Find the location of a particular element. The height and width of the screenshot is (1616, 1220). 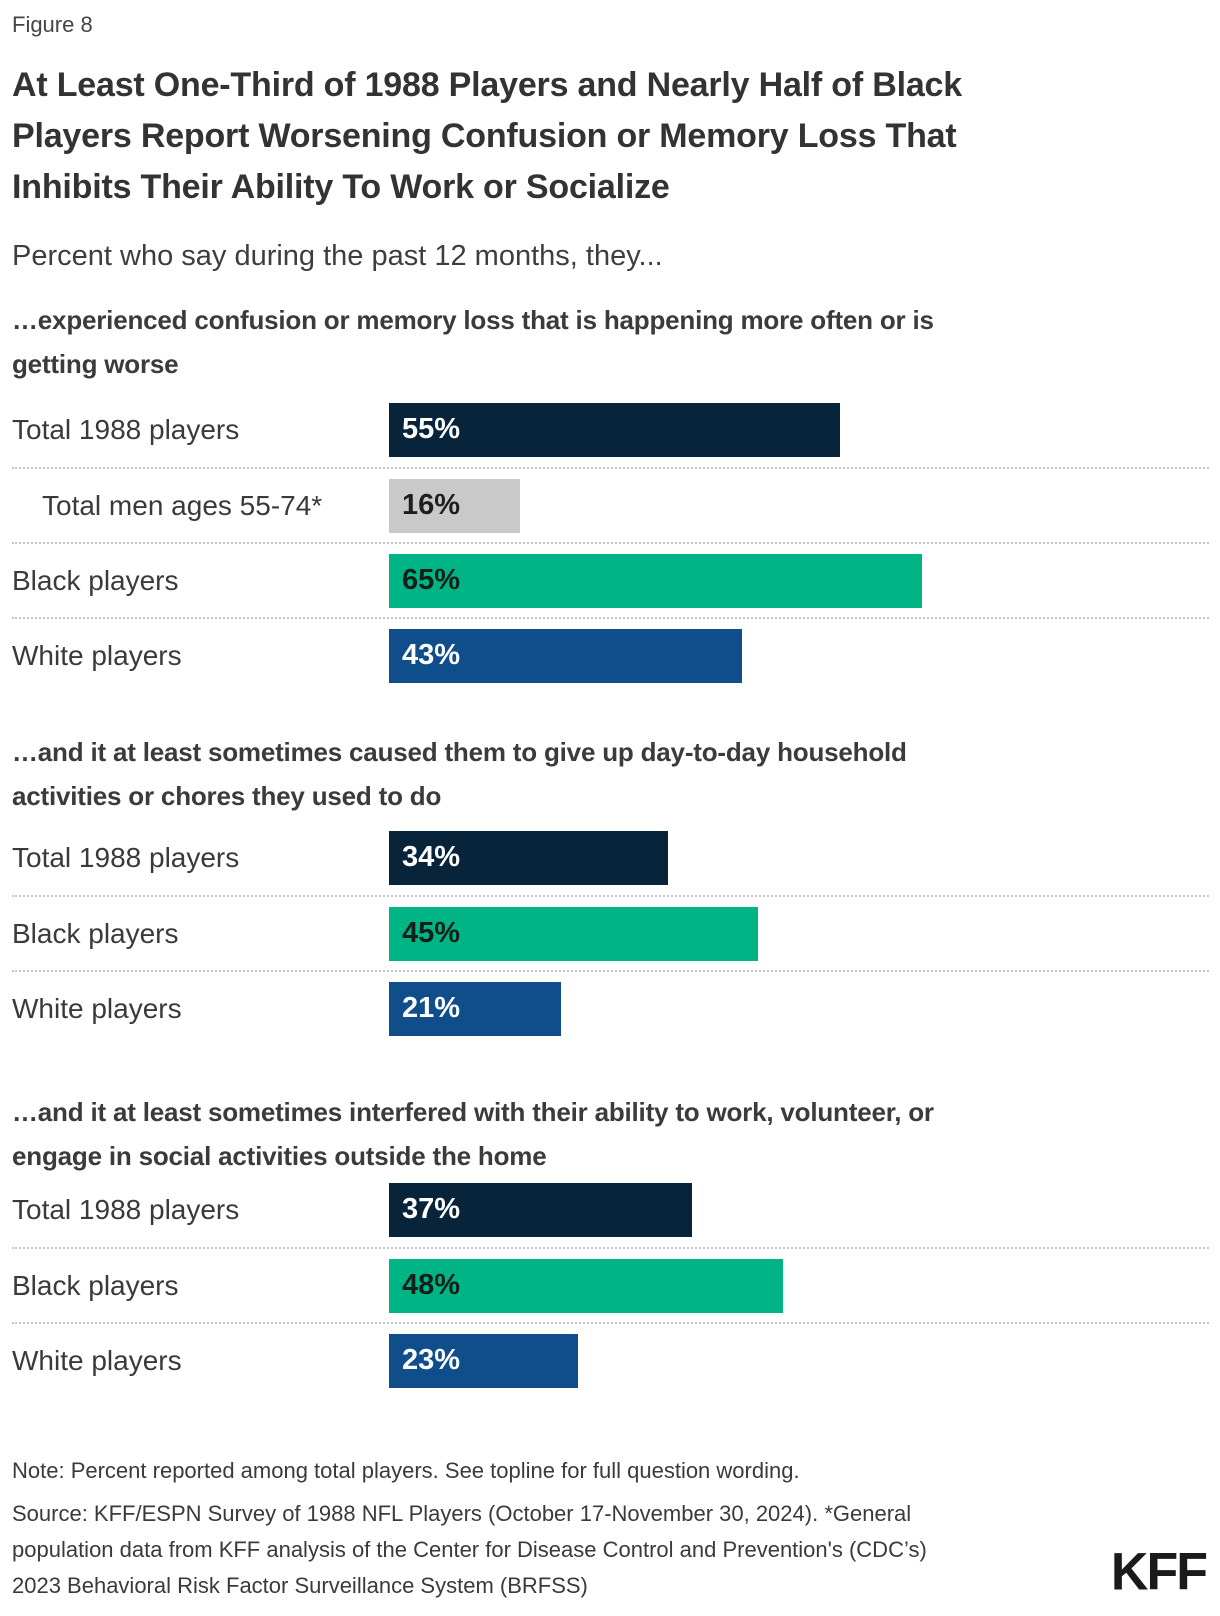

bar-value-label: 37% is located at coordinates (431, 1209).